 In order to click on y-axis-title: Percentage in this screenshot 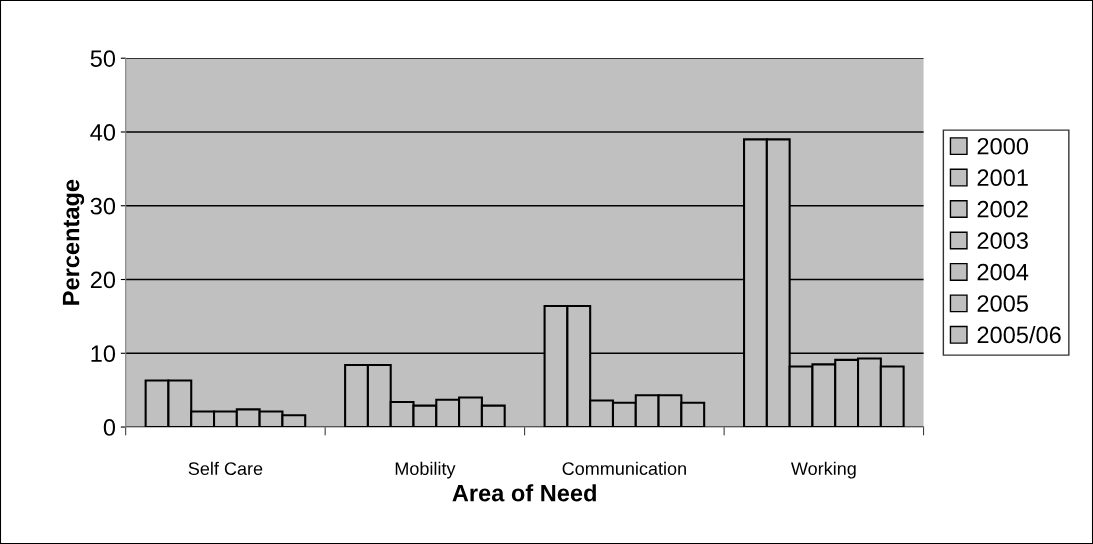, I will do `click(73, 242)`.